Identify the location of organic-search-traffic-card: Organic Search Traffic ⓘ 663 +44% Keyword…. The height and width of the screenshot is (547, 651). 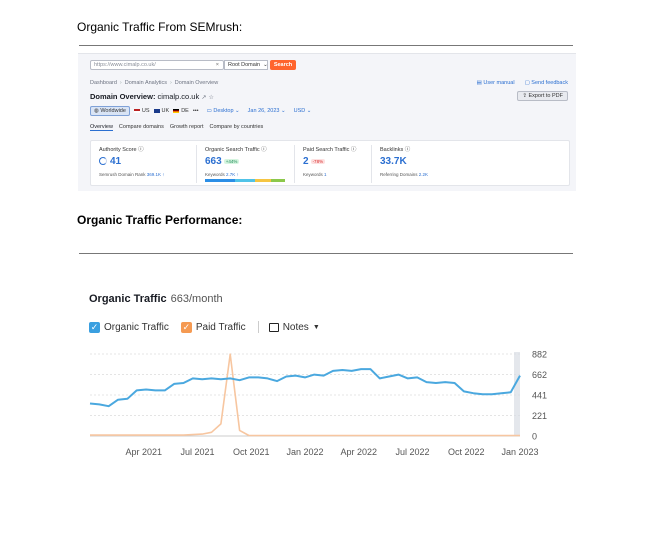
(236, 161).